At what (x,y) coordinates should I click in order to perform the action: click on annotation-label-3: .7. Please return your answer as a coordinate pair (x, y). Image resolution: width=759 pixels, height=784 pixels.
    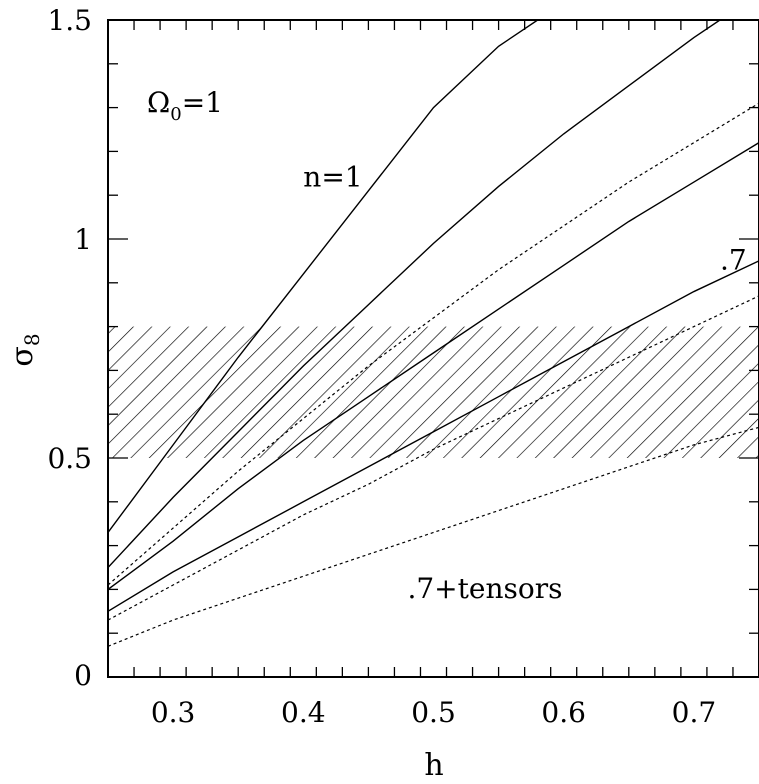
    Looking at the image, I should click on (733, 260).